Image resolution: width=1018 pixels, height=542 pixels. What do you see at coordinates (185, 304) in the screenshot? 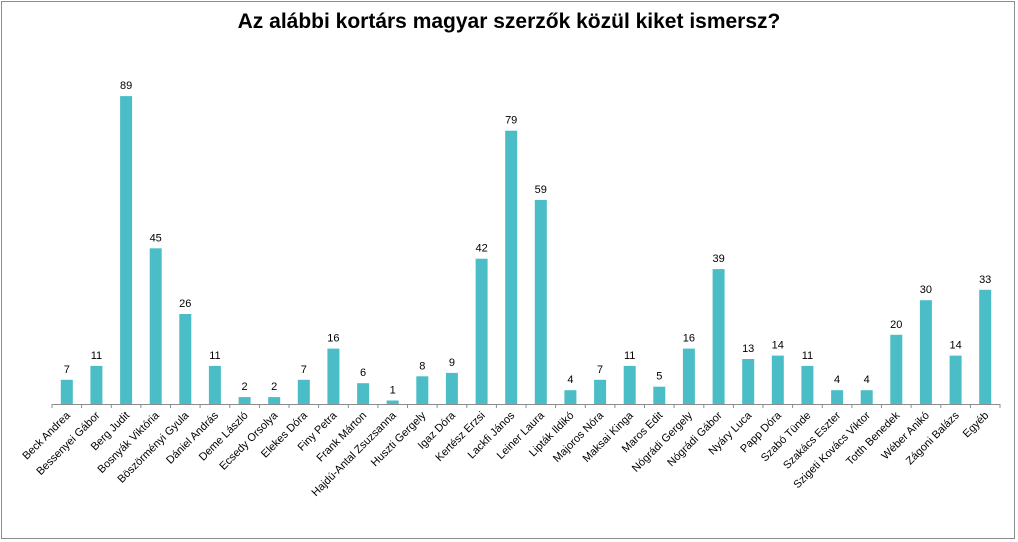
I see `data-label: 26` at bounding box center [185, 304].